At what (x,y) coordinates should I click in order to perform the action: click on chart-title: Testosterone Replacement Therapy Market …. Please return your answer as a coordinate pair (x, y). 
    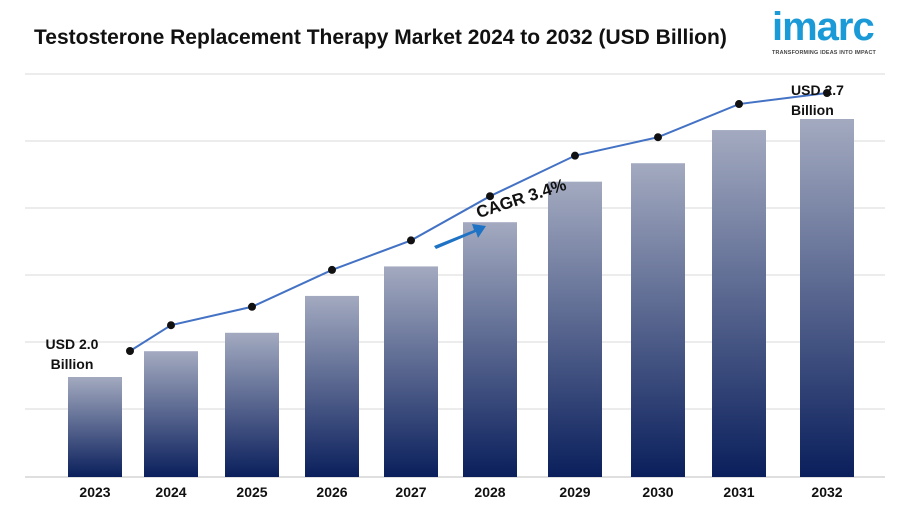
    Looking at the image, I should click on (380, 37).